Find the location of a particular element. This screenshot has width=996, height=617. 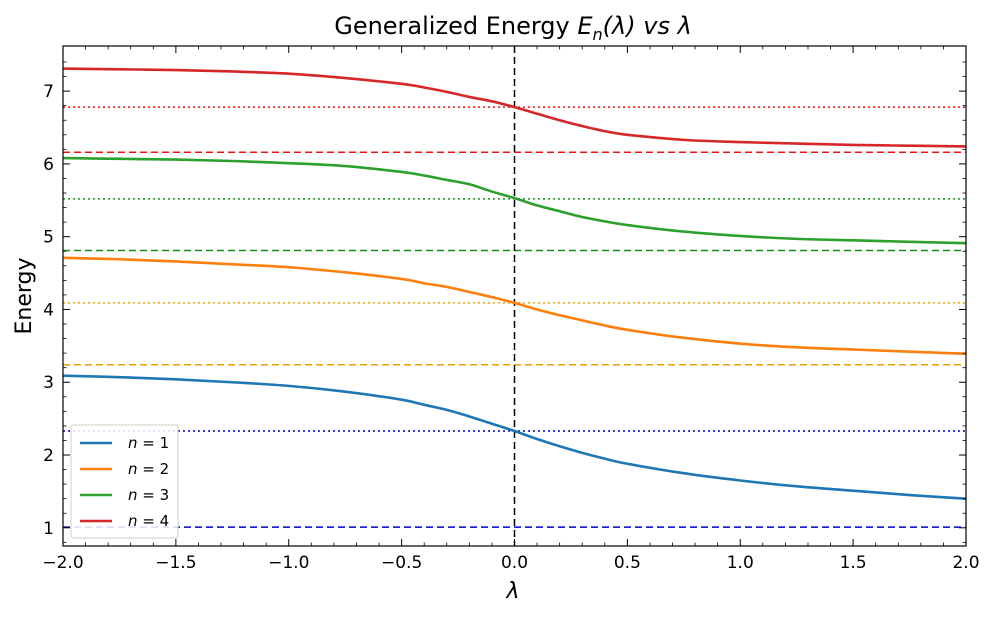

x-tick-label: 0.0 is located at coordinates (514, 563).